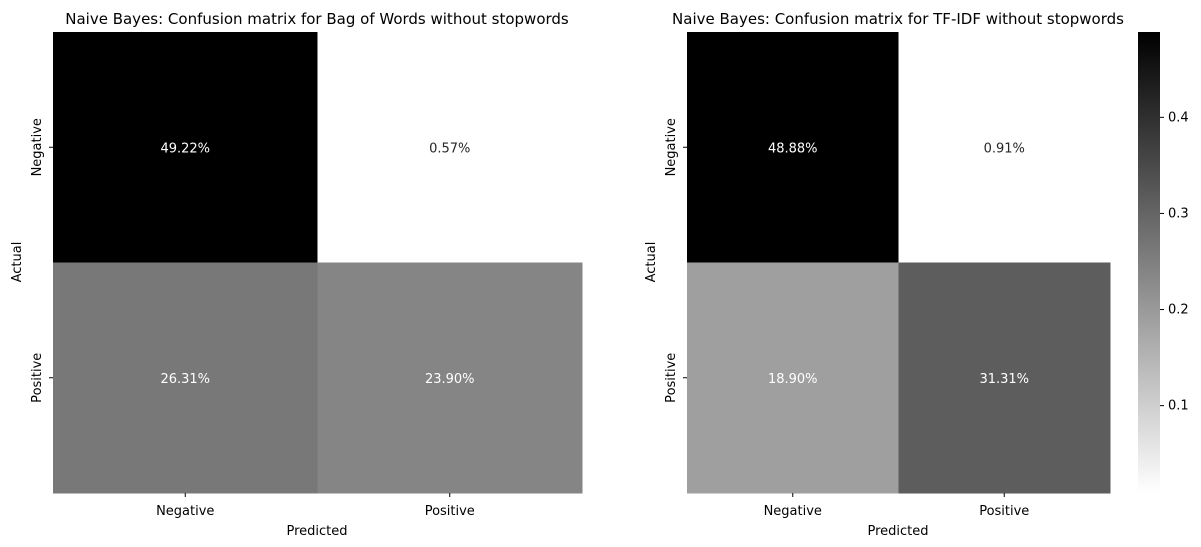 The image size is (1201, 547). Describe the element at coordinates (1178, 406) in the screenshot. I see `colorbar-tick-label: 0.1` at that location.